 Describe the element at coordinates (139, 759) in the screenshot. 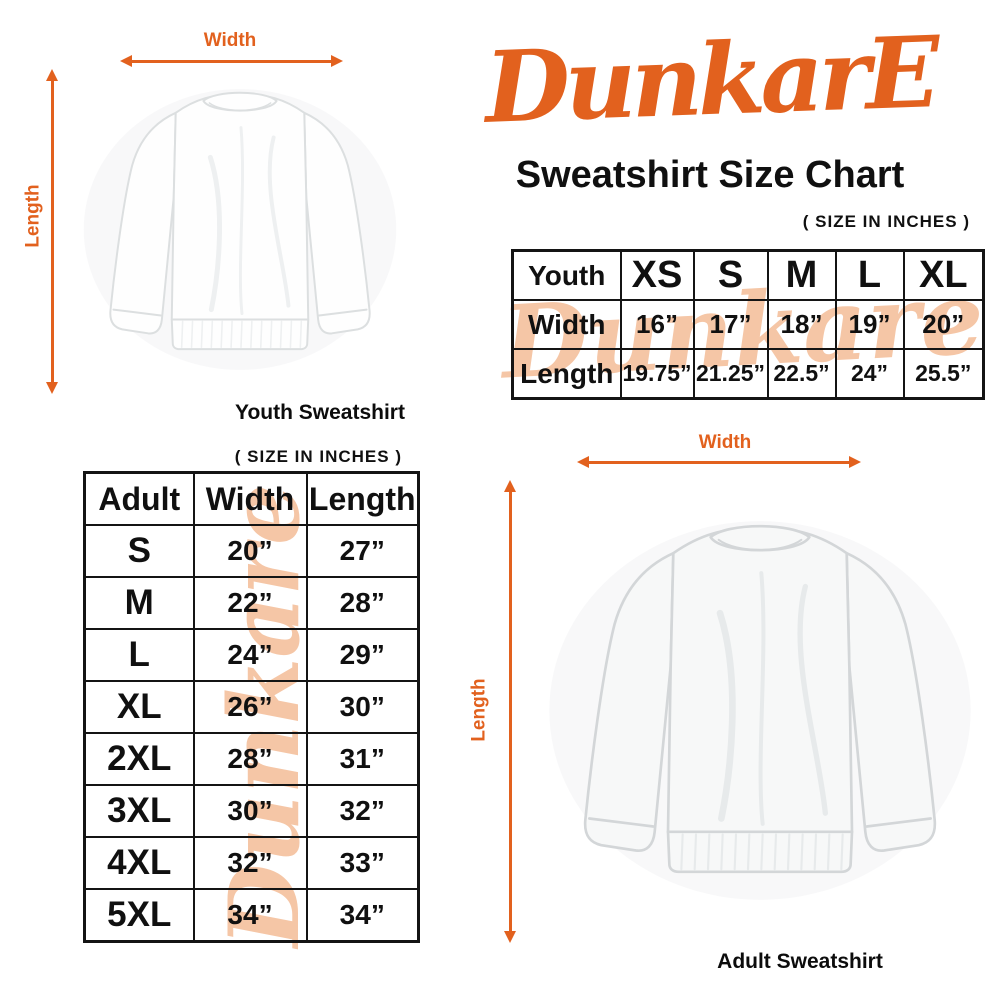

I see `adult-size-label: 2XL` at that location.